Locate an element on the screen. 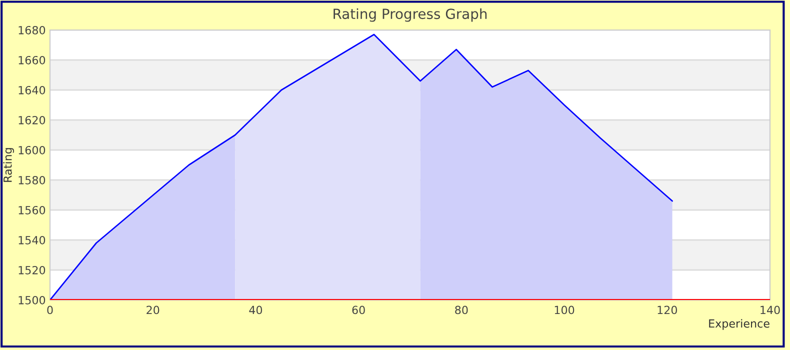 Image resolution: width=790 pixels, height=350 pixels. x-tick-label: 60 is located at coordinates (358, 310).